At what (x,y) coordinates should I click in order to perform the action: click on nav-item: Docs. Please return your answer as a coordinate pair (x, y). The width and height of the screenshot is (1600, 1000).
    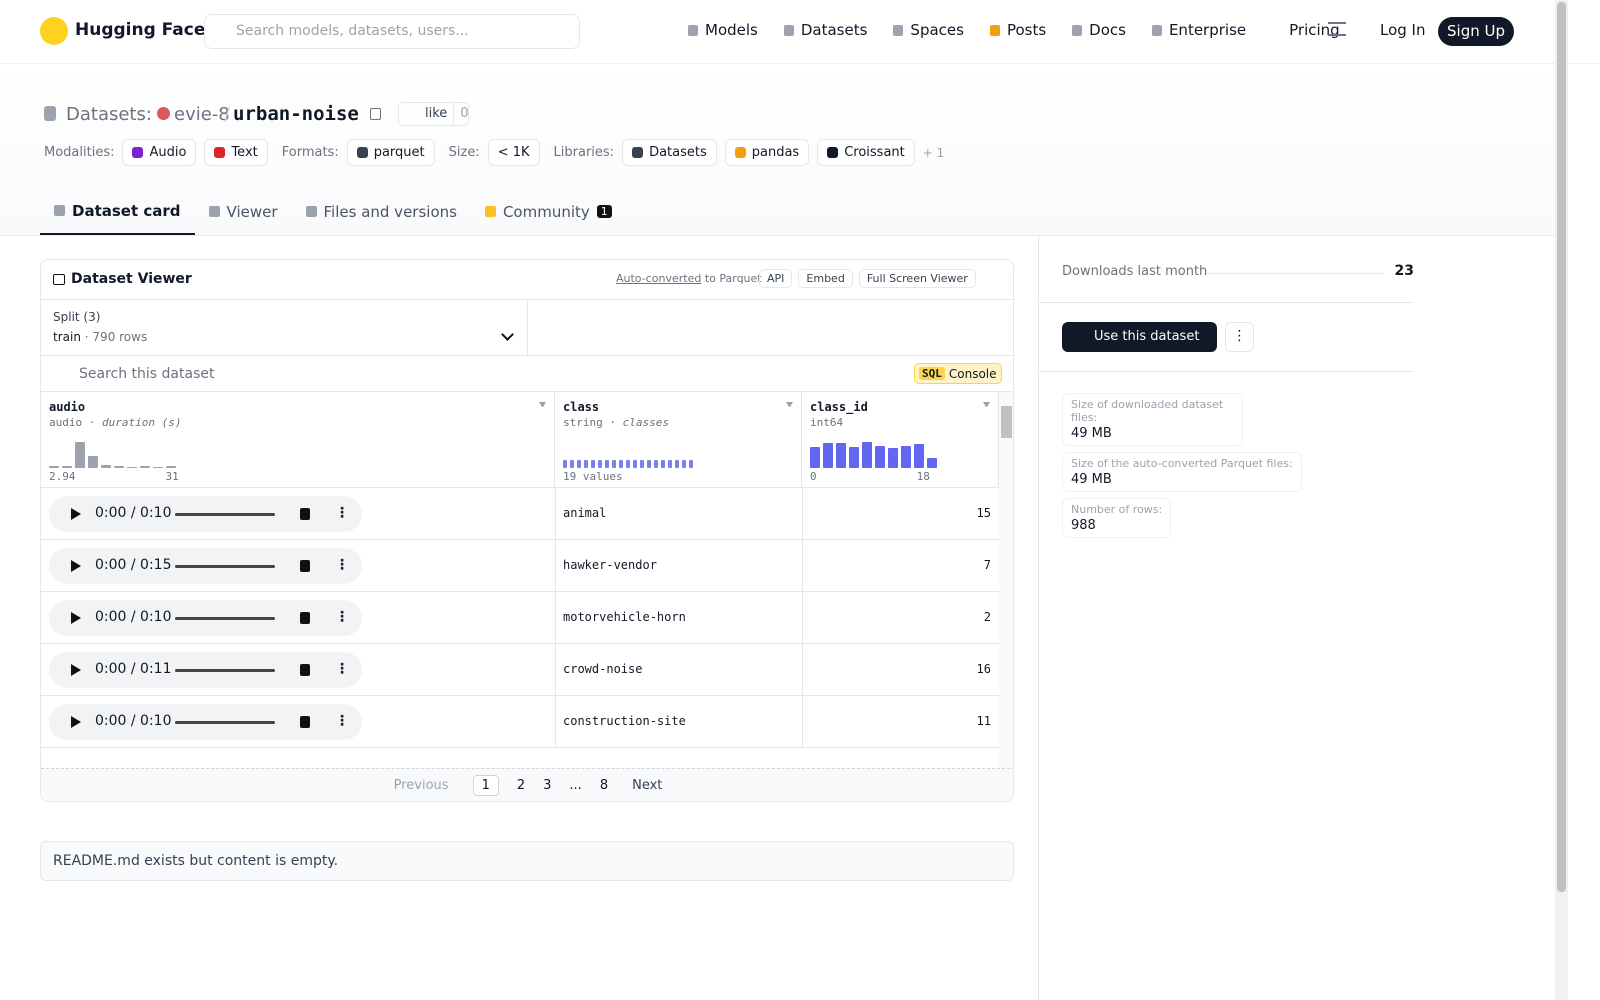
    Looking at the image, I should click on (1099, 30).